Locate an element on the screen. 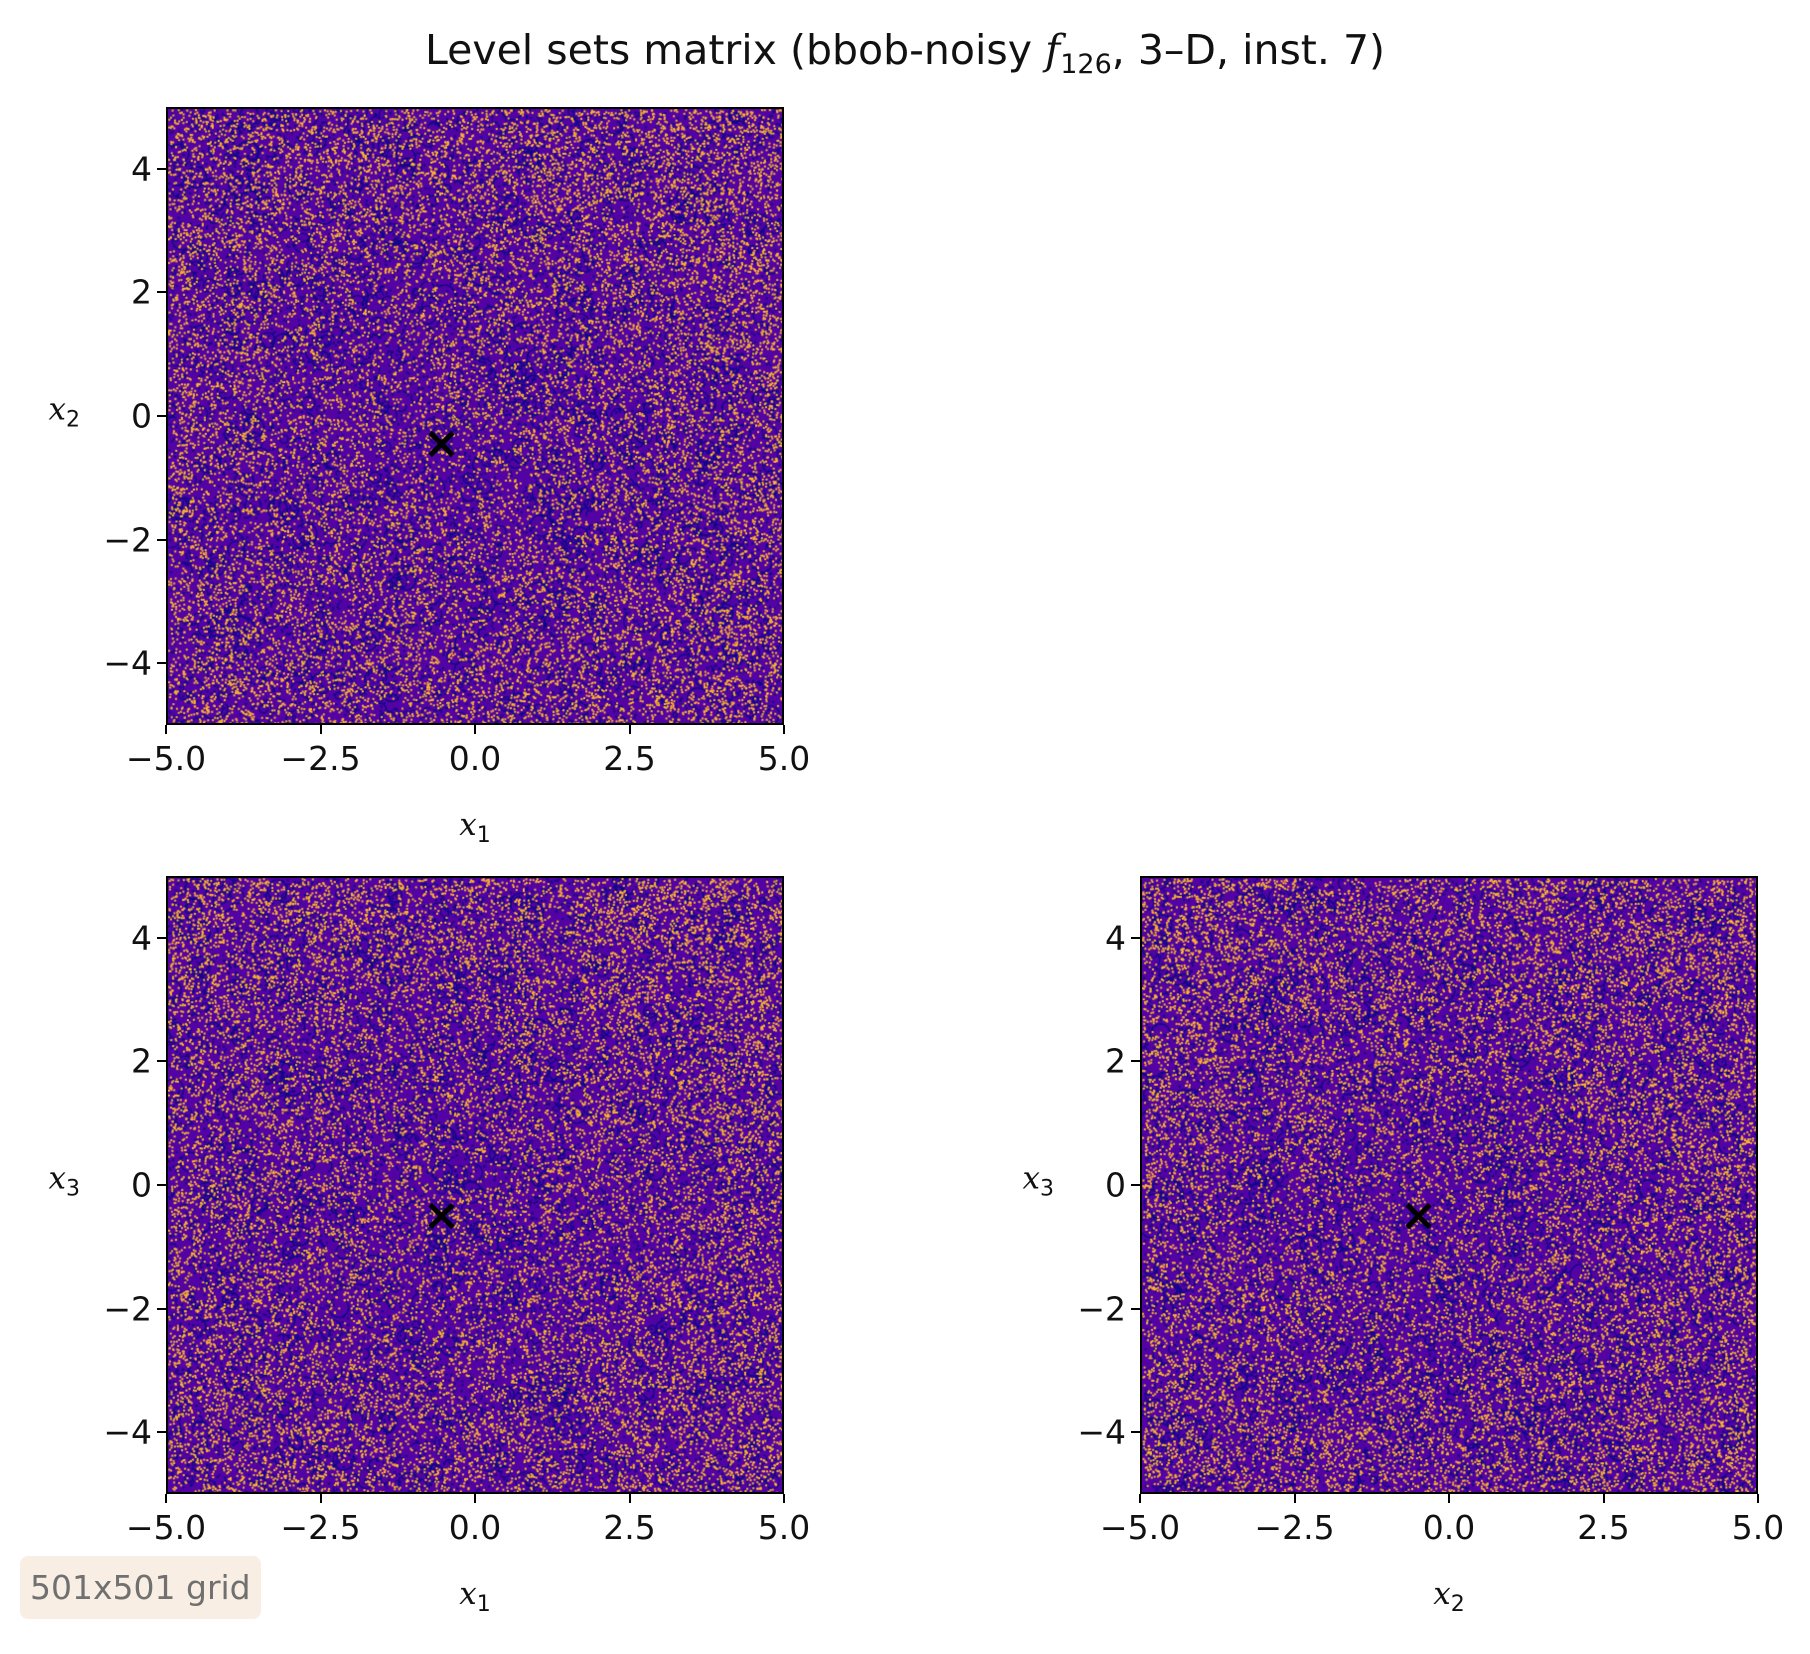  grid-size-badge: 501x501 grid is located at coordinates (140, 1587).